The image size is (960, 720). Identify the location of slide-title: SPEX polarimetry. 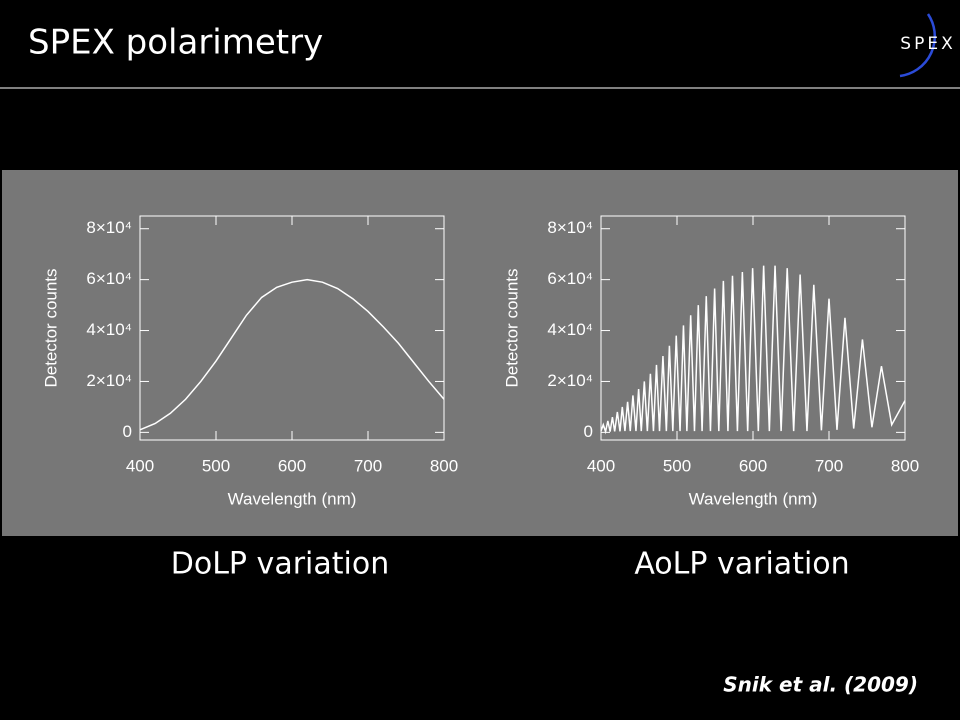
(175, 43).